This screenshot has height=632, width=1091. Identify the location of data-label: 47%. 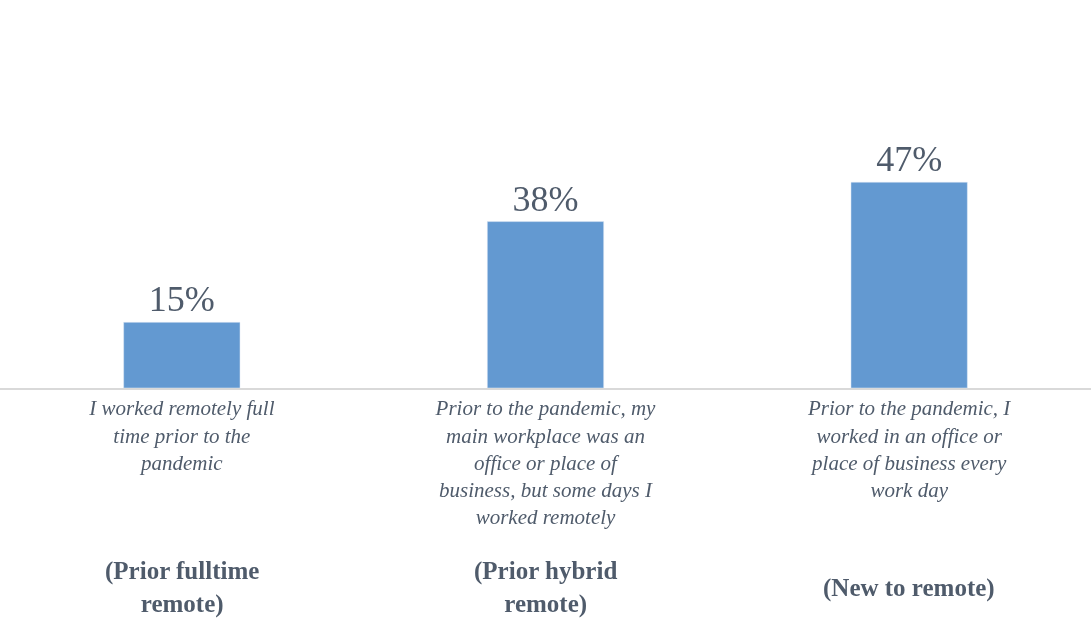
(909, 159).